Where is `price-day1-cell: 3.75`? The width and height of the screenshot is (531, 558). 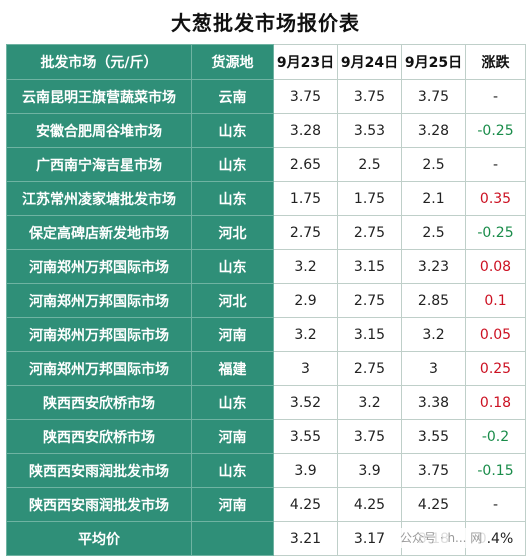 price-day1-cell: 3.75 is located at coordinates (305, 96).